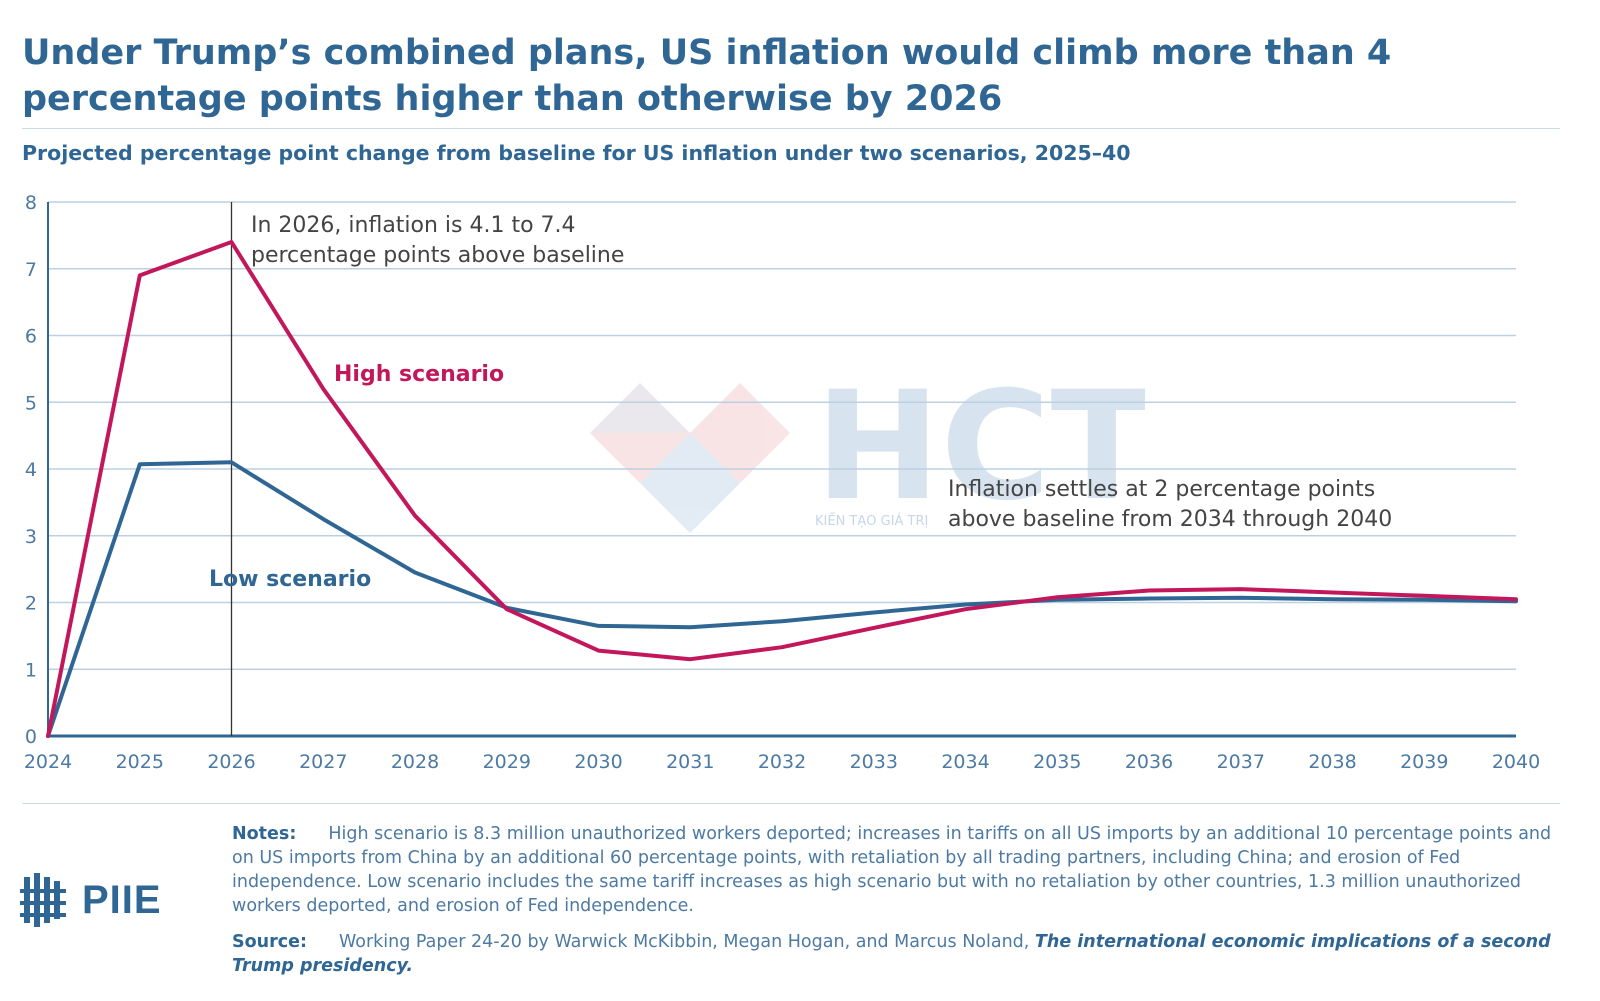  Describe the element at coordinates (791, 128) in the screenshot. I see `title-divider` at that location.